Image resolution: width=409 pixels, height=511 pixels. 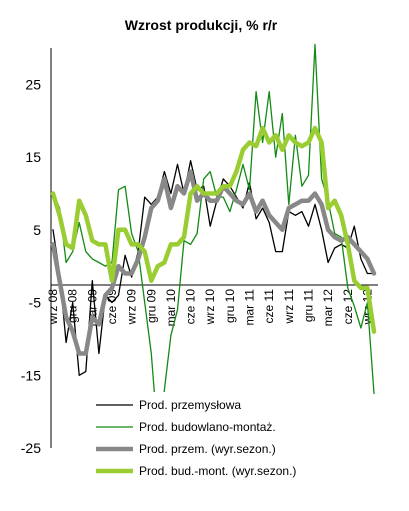 I want to click on y-tick-label: 5, so click(x=37, y=230).